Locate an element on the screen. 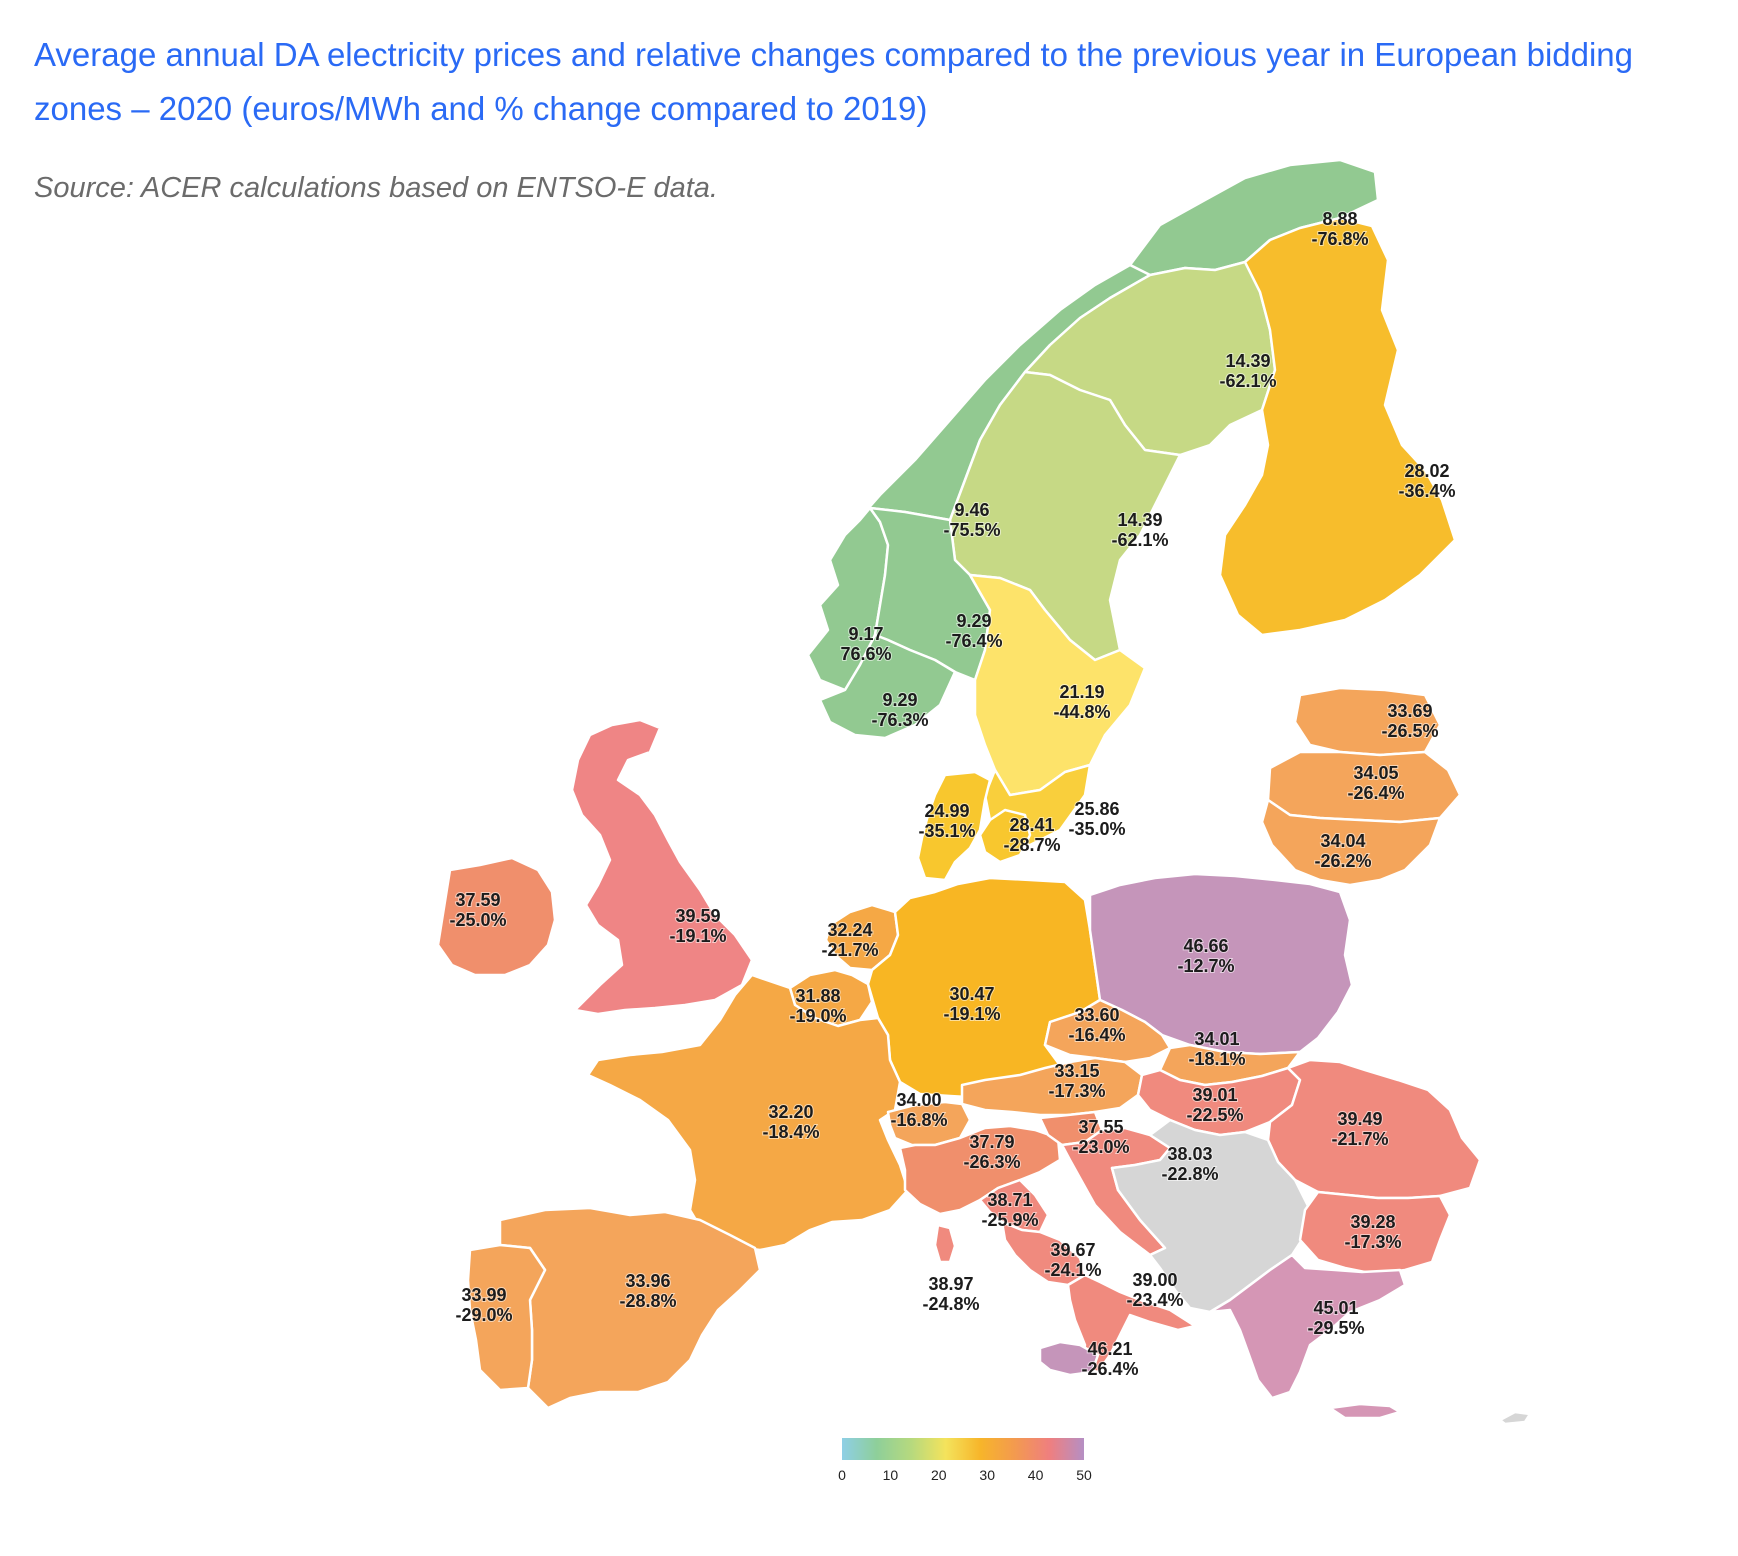 This screenshot has width=1738, height=1556. zone-label-de-lu: 30.47-19.1% is located at coordinates (971, 1004).